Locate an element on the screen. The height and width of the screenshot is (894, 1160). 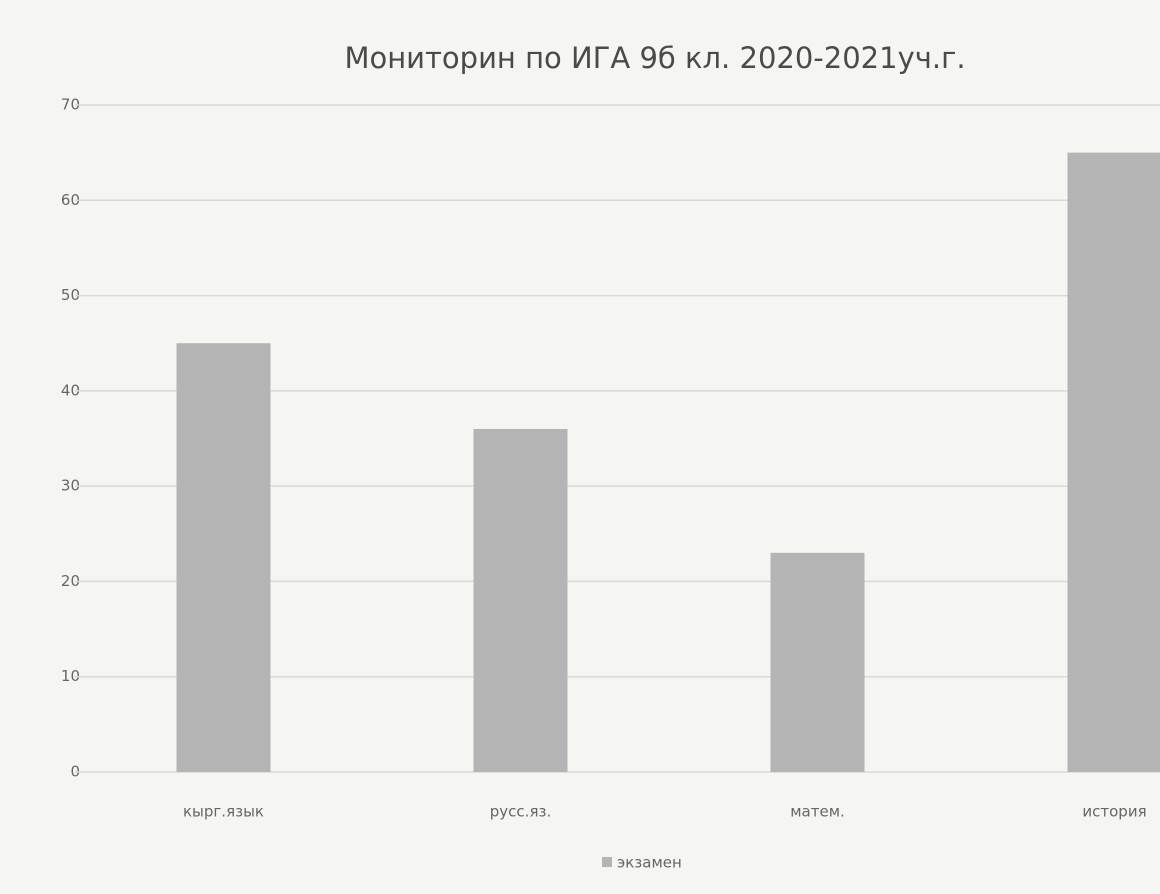
y-tick-label: 40 is located at coordinates (70, 390).